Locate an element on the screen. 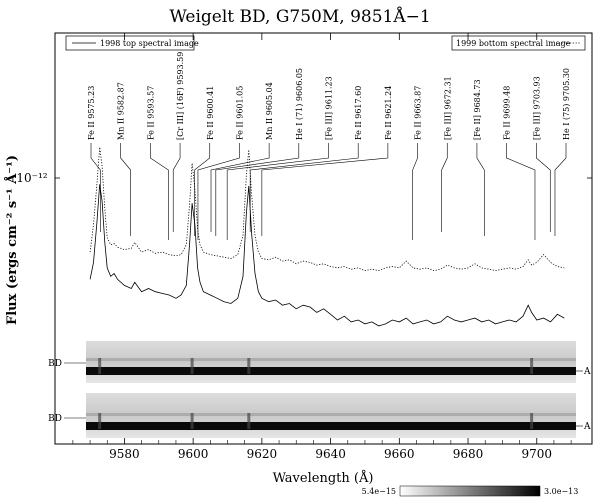 The height and width of the screenshot is (499, 600). y-tick-label: 10⁻¹² is located at coordinates (31, 178).